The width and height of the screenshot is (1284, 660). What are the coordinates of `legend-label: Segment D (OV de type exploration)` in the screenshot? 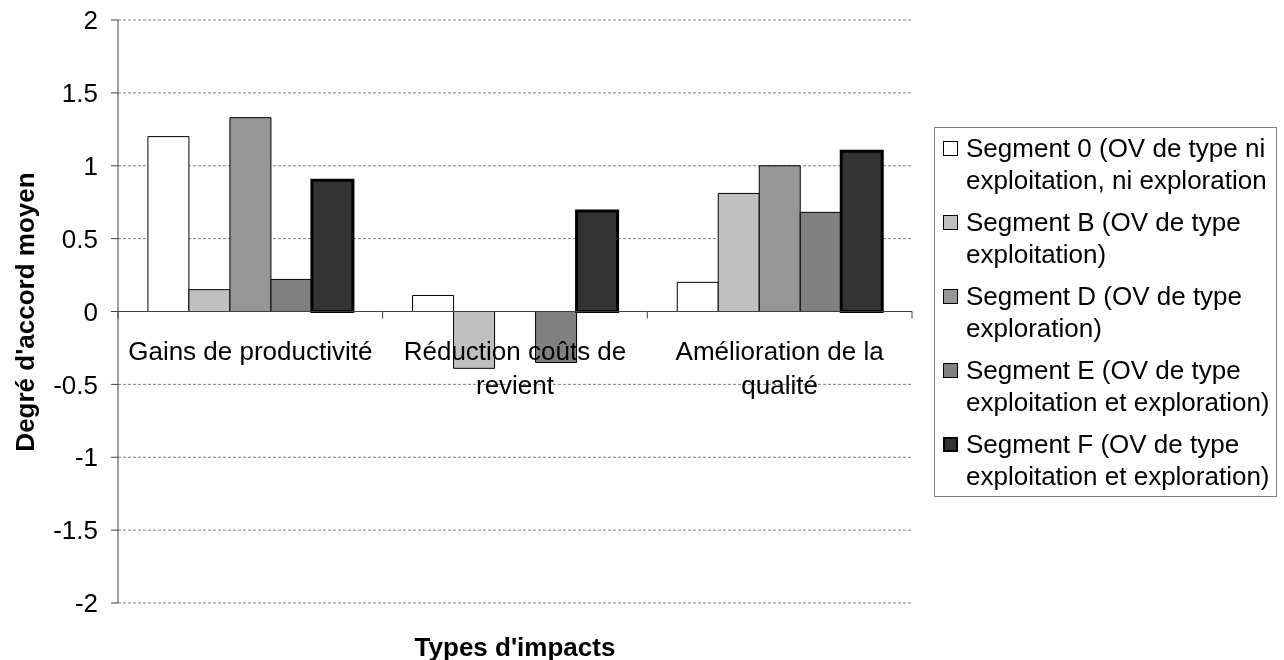 It's located at (1105, 312).